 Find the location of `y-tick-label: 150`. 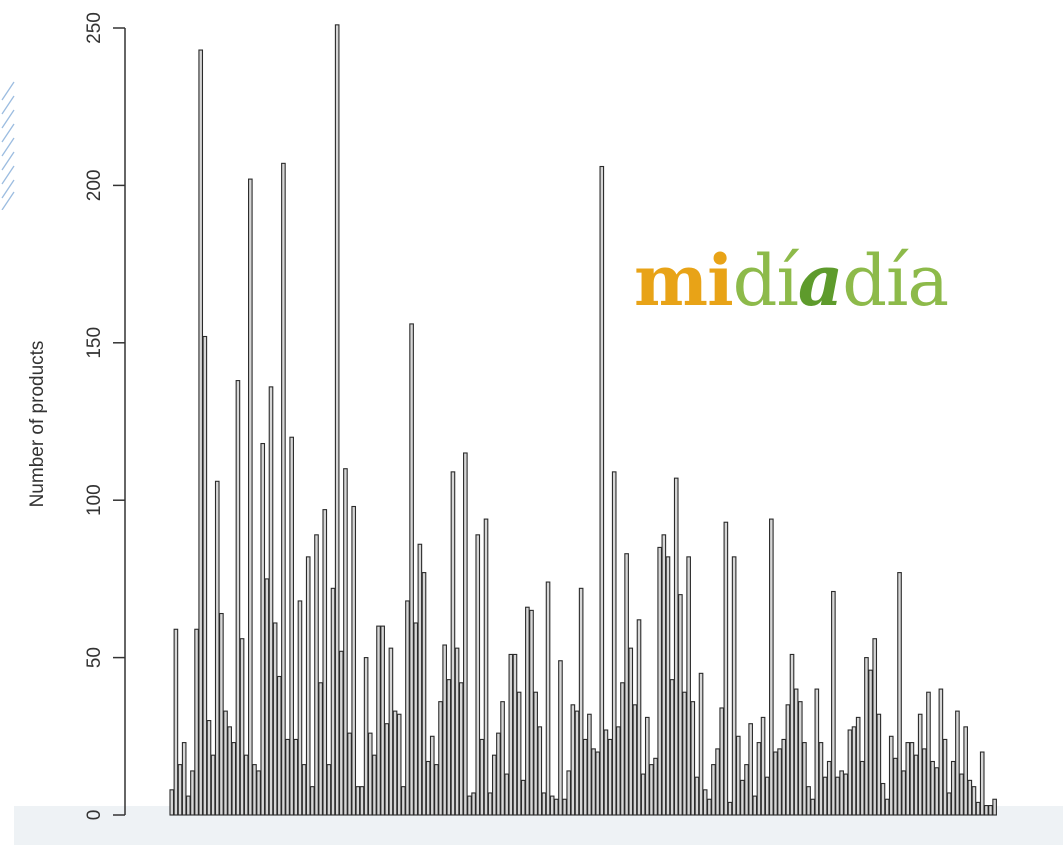

y-tick-label: 150 is located at coordinates (94, 343).